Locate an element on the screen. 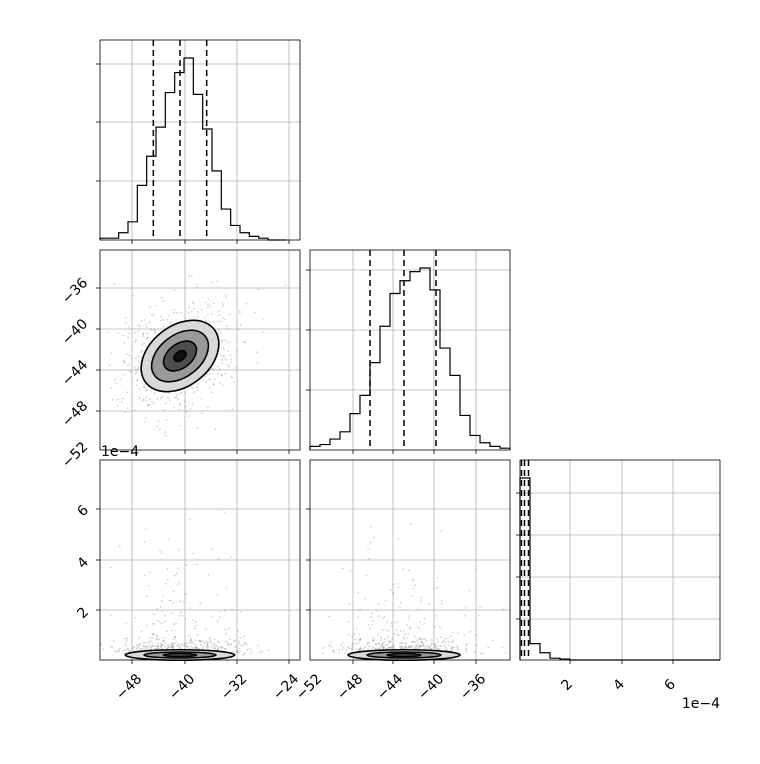 The image size is (760, 764). col3-x-tick: 6 is located at coordinates (670, 685).